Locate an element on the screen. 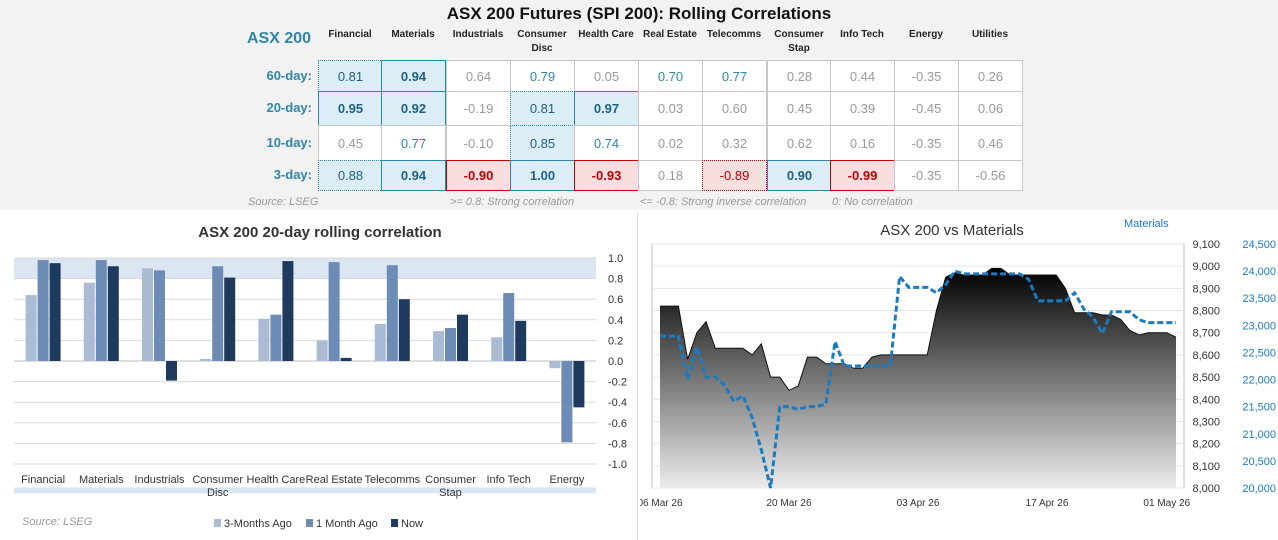 The image size is (1278, 540). left-axis-label: 8,500 is located at coordinates (1206, 378).